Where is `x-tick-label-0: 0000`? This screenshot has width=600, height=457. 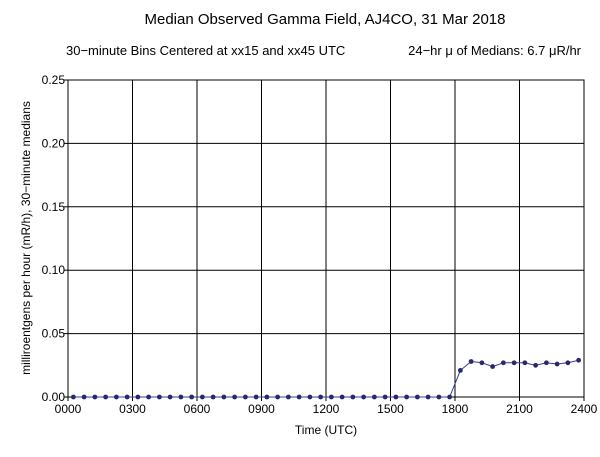 x-tick-label-0: 0000 is located at coordinates (68, 409).